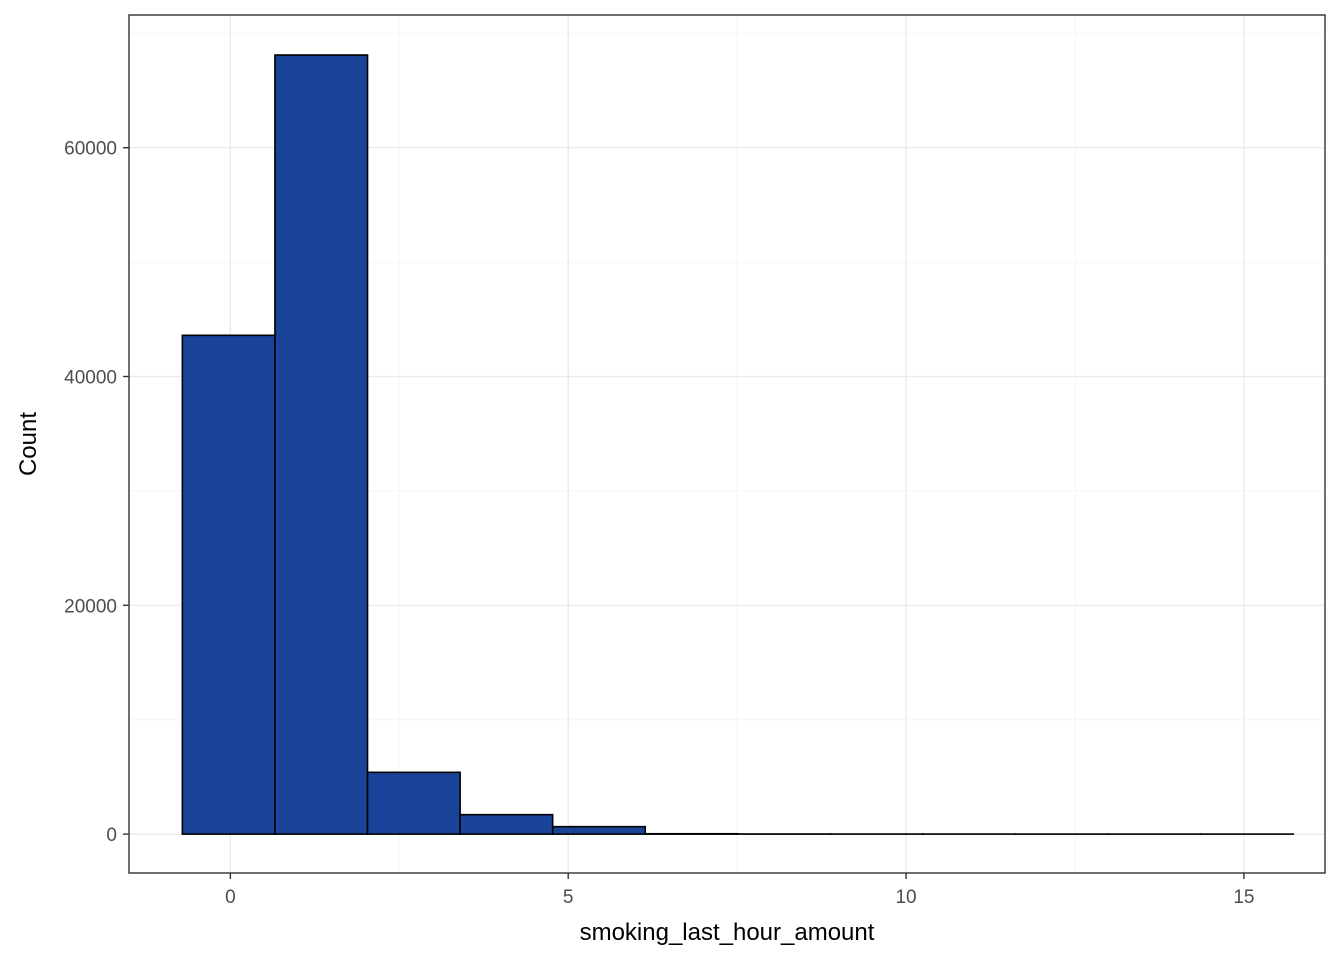 The height and width of the screenshot is (960, 1344). What do you see at coordinates (905, 897) in the screenshot?
I see `x-tick-label: 10` at bounding box center [905, 897].